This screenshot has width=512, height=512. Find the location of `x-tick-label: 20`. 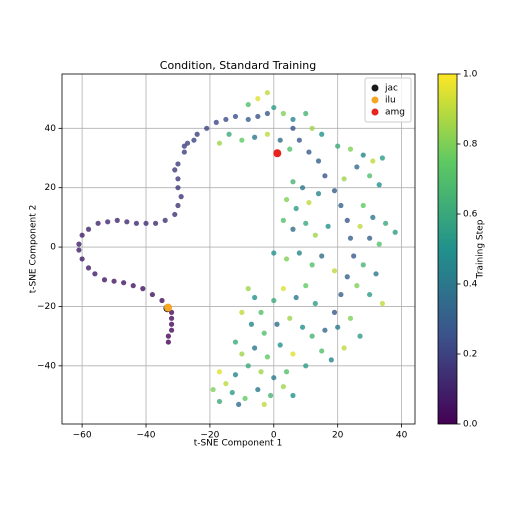

x-tick-label: 20 is located at coordinates (338, 436).